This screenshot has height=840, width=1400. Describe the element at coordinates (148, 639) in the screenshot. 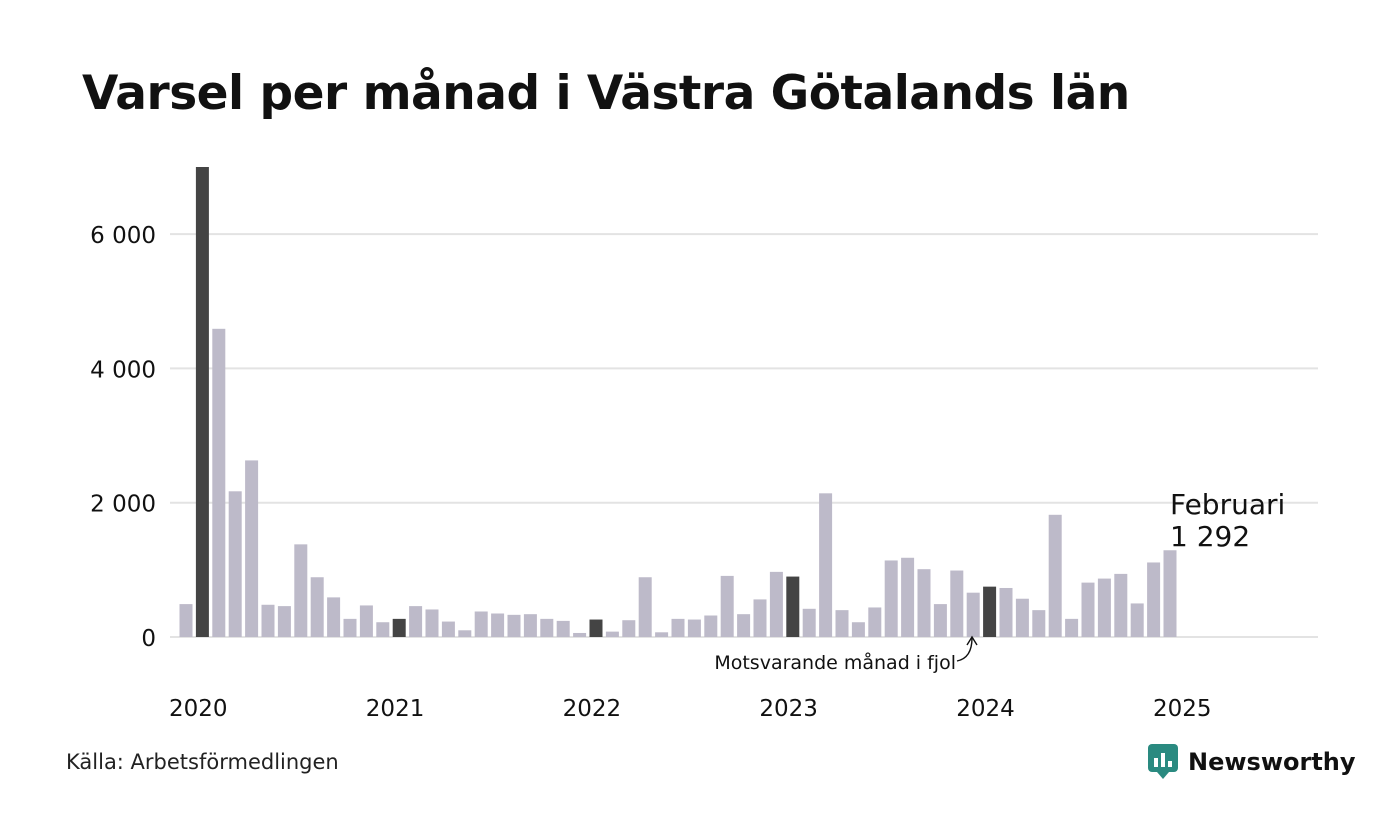

I see `y-tick-label: 0` at that location.